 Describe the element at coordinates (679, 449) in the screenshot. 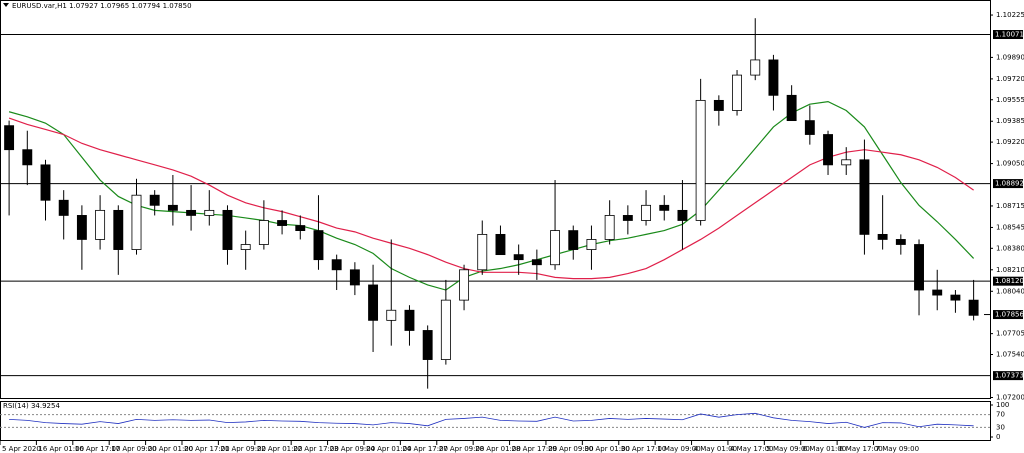

I see `x-tick-label: 1 May 09:00` at that location.